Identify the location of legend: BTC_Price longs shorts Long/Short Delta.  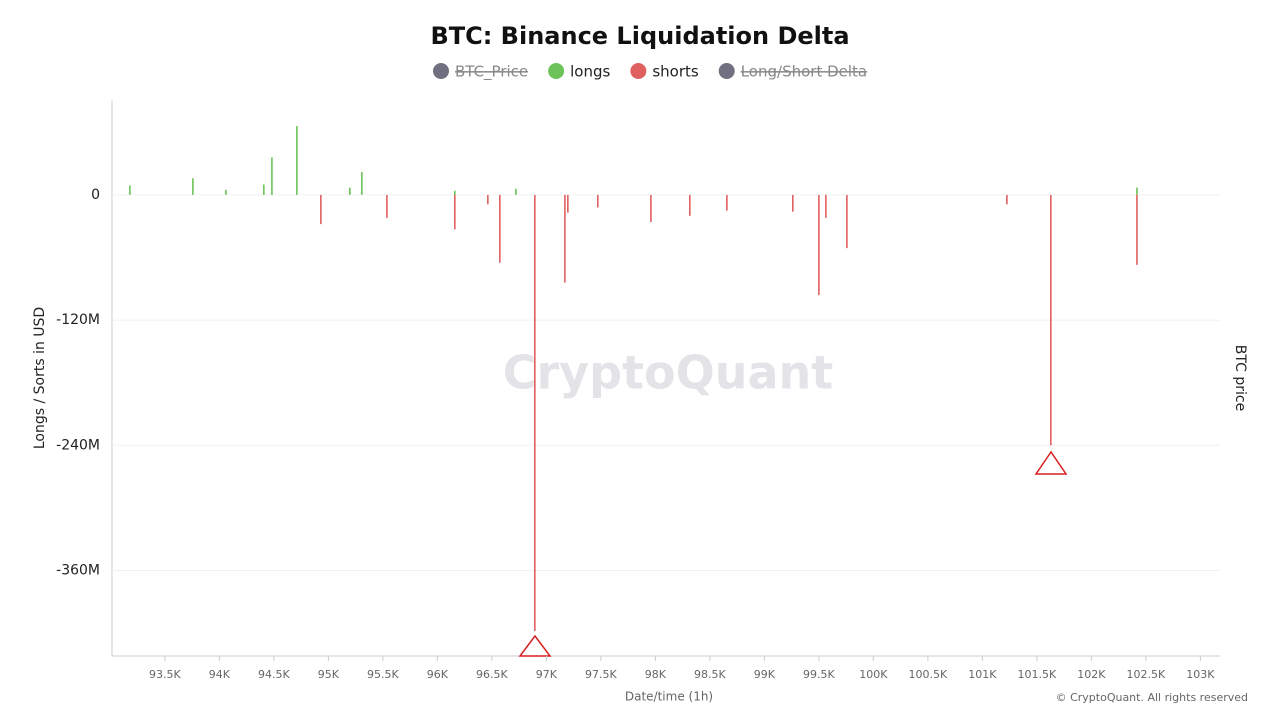
(650, 72).